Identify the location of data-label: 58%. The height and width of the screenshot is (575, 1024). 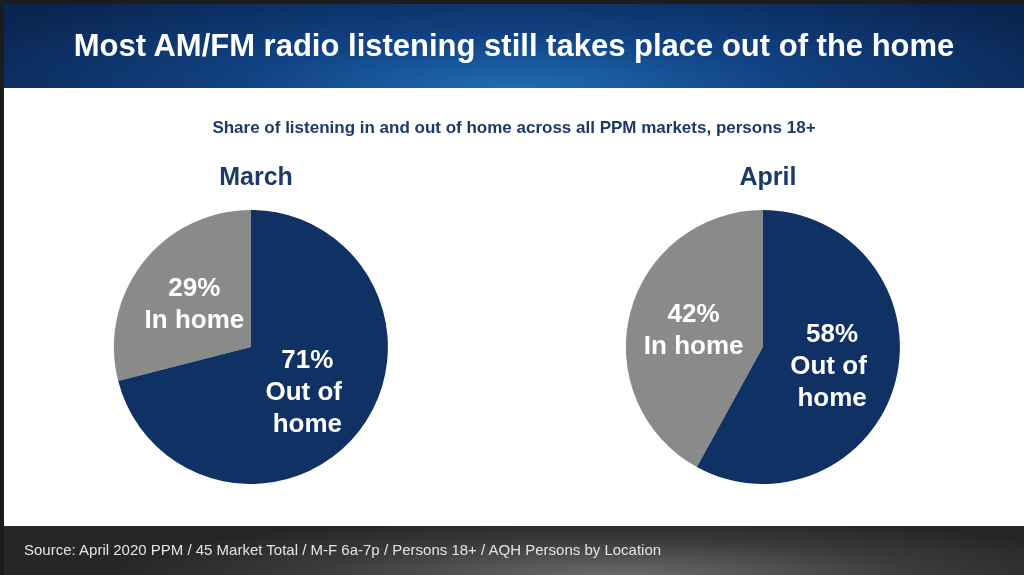
(832, 332).